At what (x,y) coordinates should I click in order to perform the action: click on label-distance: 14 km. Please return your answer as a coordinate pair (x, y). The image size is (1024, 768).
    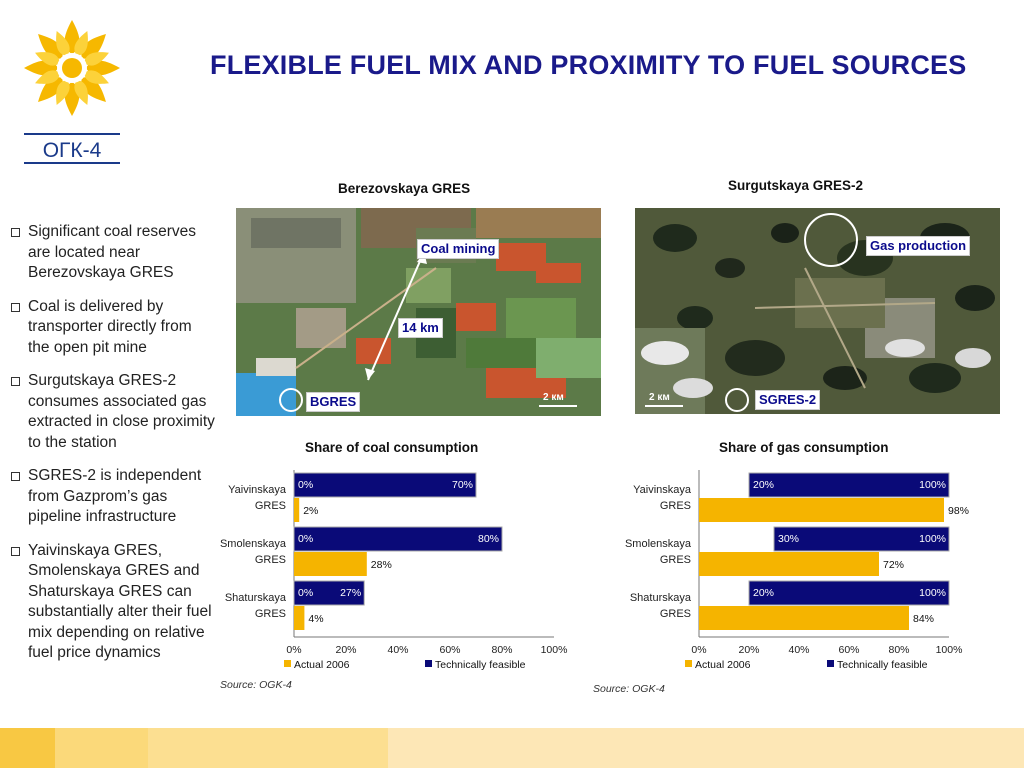
    Looking at the image, I should click on (420, 328).